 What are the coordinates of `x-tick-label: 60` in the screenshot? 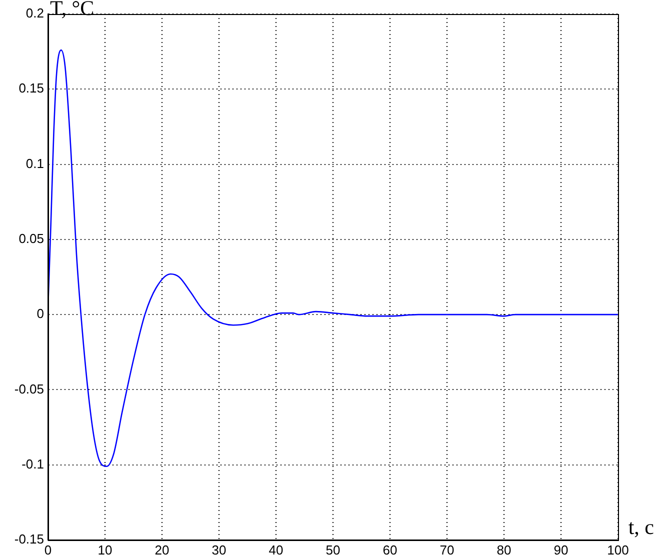 It's located at (390, 550).